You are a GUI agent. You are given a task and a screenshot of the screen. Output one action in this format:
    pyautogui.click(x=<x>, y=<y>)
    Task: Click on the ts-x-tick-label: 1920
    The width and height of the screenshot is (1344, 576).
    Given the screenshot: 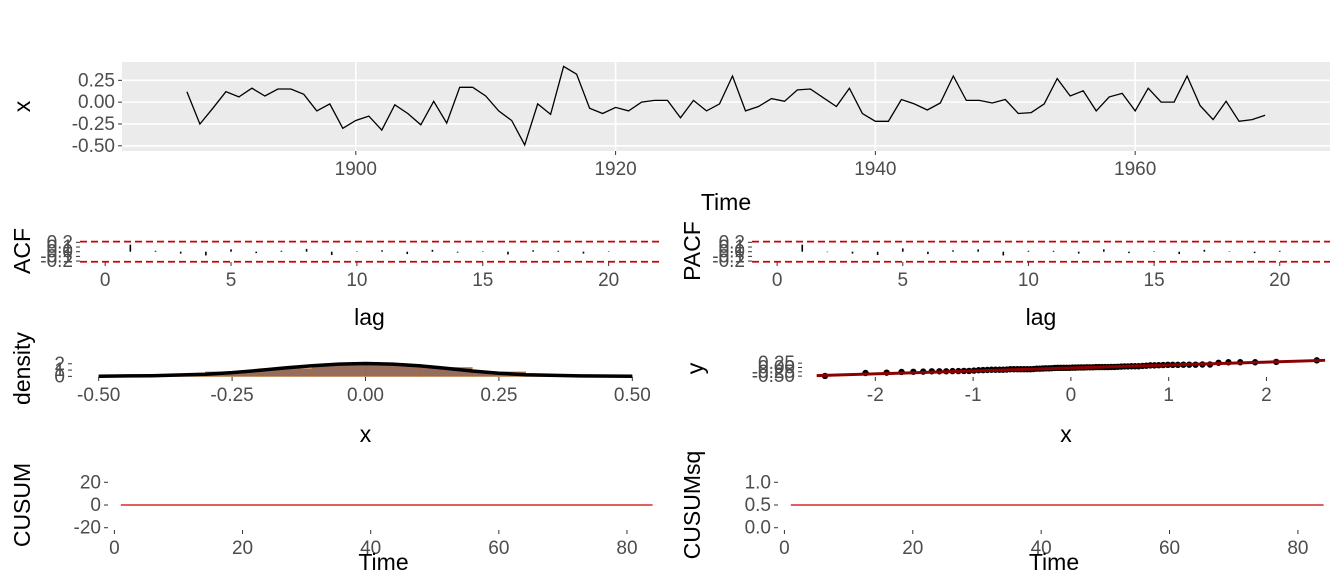 What is the action you would take?
    pyautogui.click(x=615, y=169)
    